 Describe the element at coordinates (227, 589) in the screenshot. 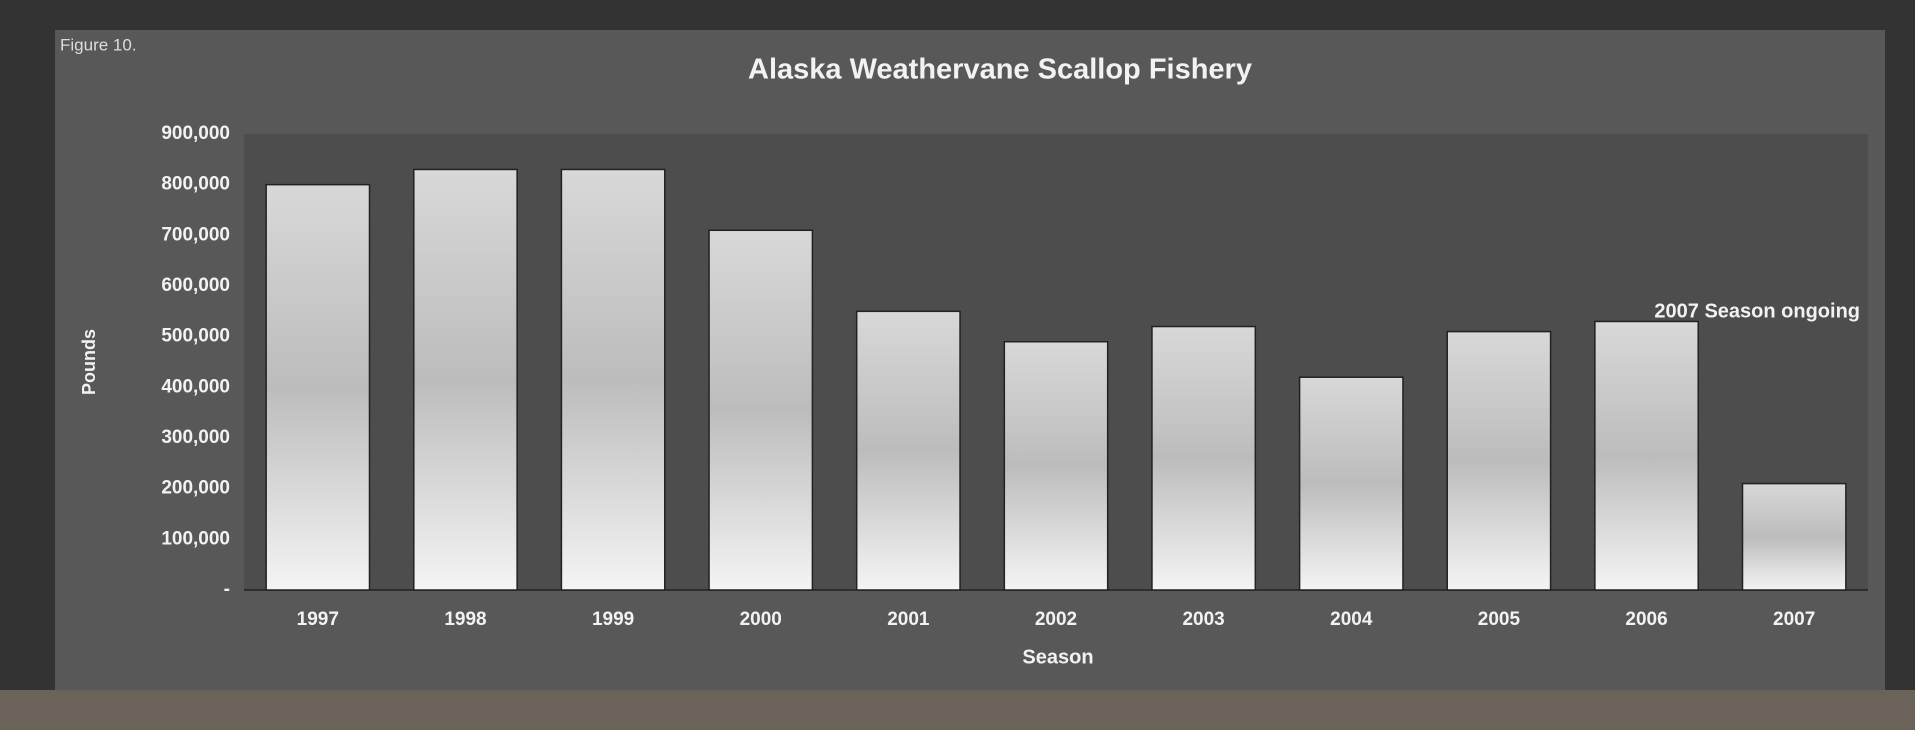

I see `y-tick-label: -` at that location.